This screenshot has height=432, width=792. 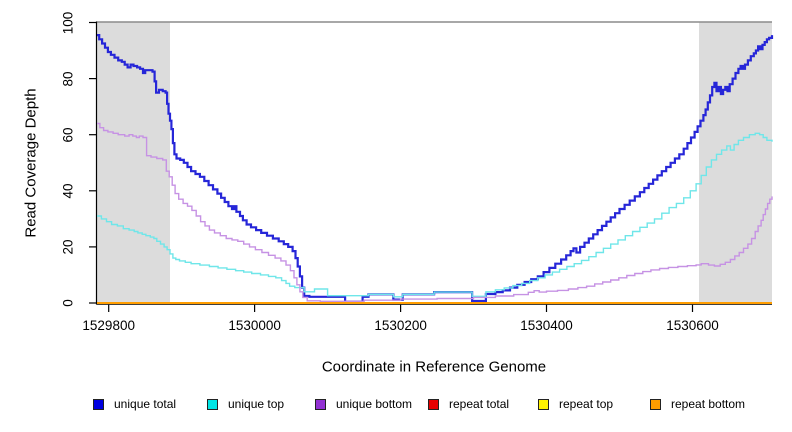 What do you see at coordinates (31, 163) in the screenshot?
I see `y-axis-title: Read Coverage Depth` at bounding box center [31, 163].